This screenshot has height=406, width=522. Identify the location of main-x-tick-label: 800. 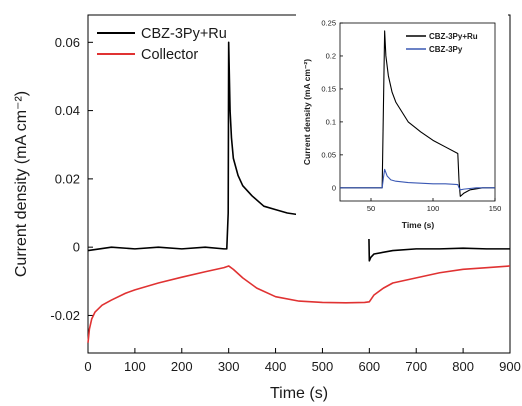
(463, 366).